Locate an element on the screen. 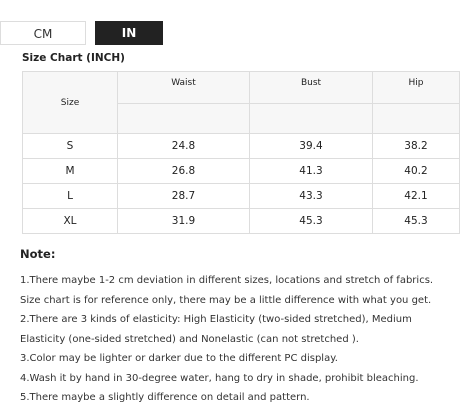  header-cell: Hip is located at coordinates (416, 87).